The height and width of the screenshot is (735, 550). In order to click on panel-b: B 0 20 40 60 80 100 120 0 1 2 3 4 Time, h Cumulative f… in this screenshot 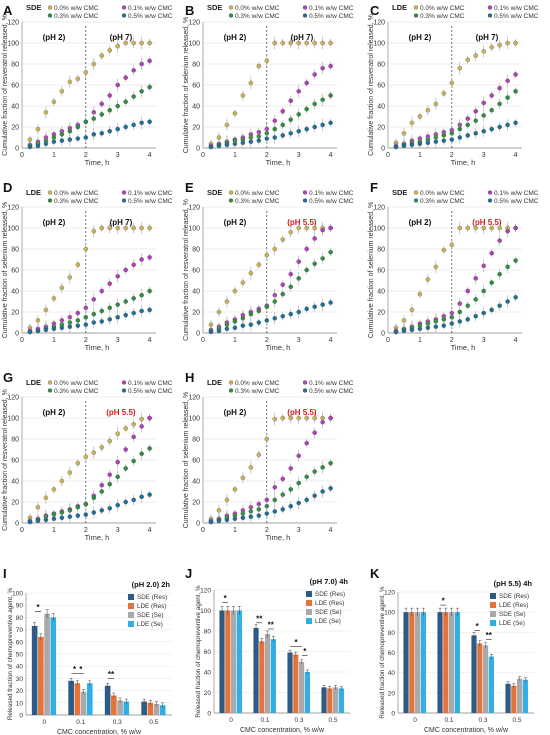, I will do `click(268, 85)`.